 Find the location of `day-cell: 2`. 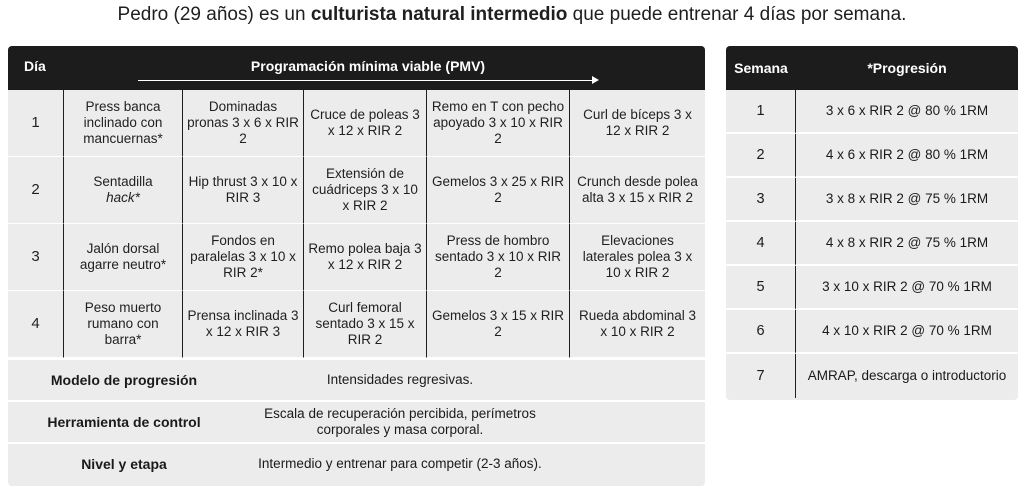

day-cell: 2 is located at coordinates (36, 190).